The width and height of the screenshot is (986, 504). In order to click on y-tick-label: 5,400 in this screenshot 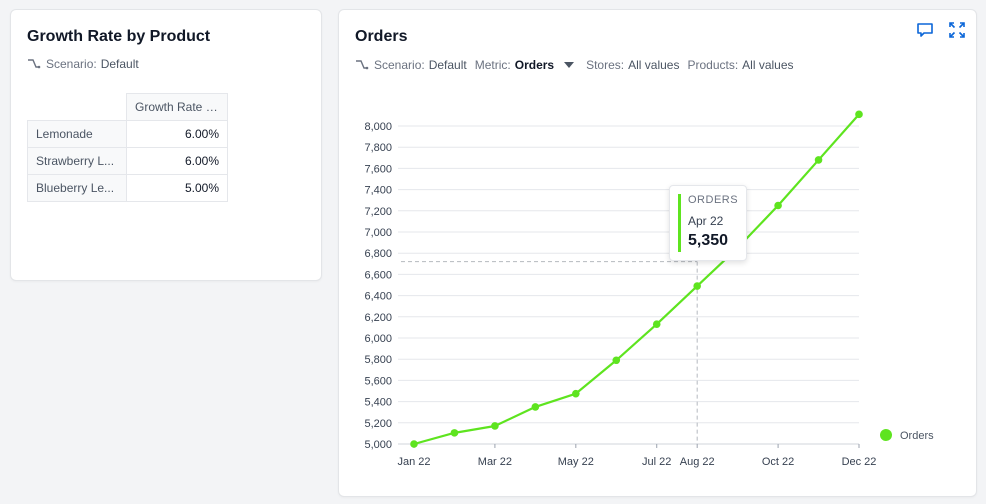, I will do `click(378, 403)`.